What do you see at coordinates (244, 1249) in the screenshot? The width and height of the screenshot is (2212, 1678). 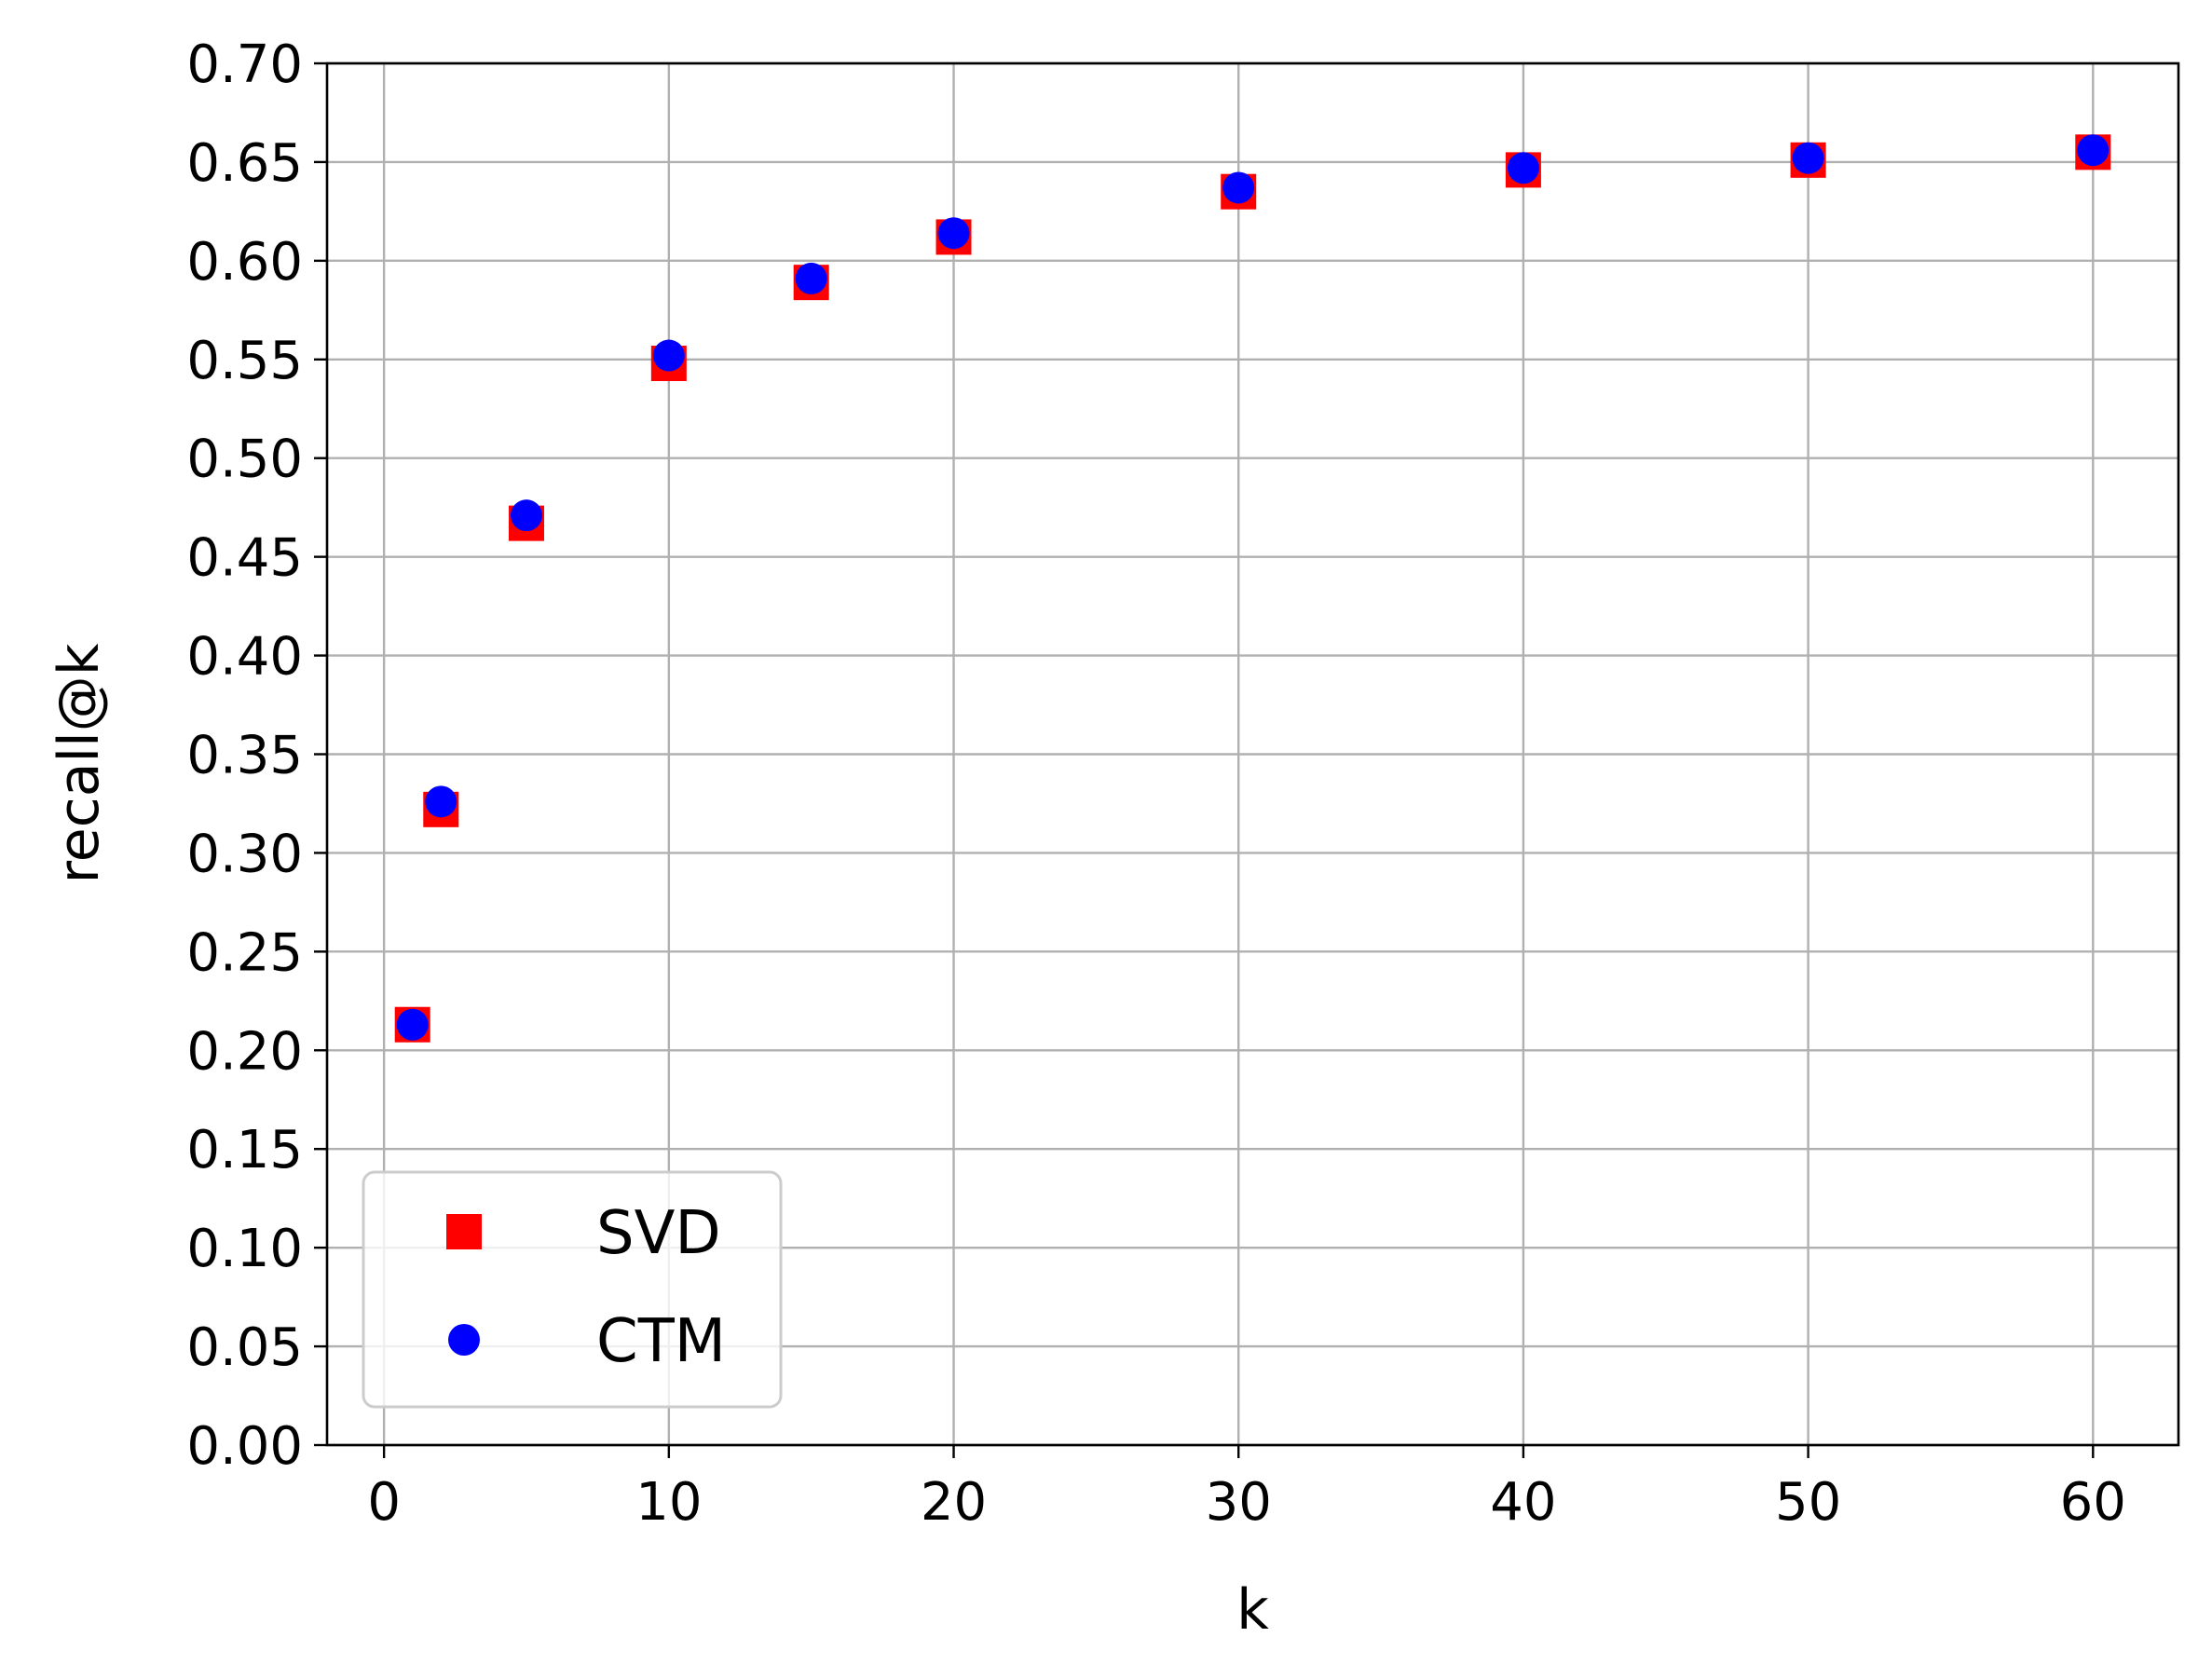 I see `y-tick-label: 0.10` at bounding box center [244, 1249].